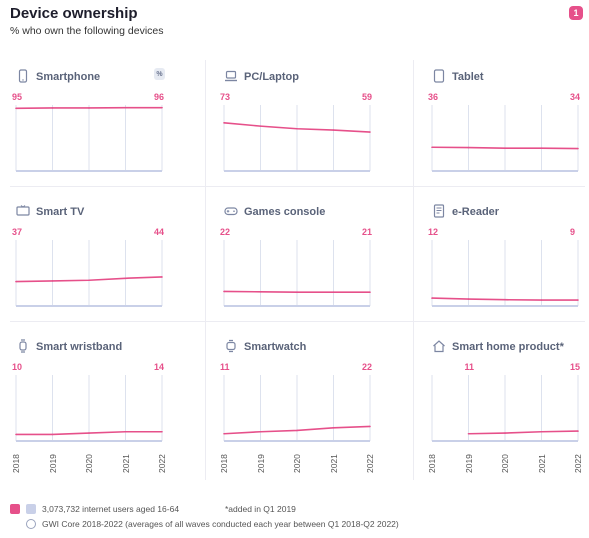  Describe the element at coordinates (68, 77) in the screenshot. I see `panel-title: Smartphone` at that location.